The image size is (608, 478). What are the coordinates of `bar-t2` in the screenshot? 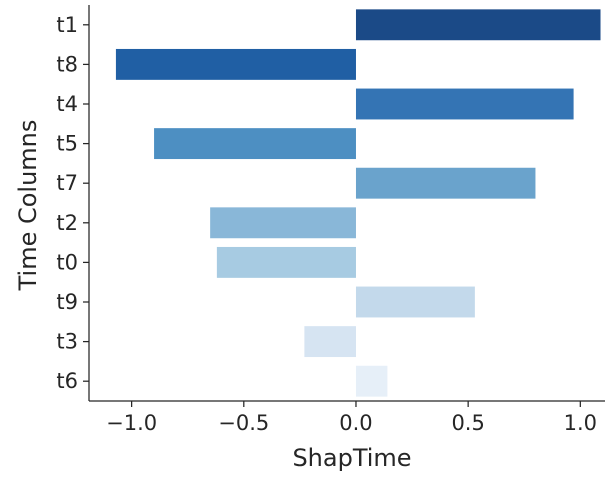 It's located at (283, 223).